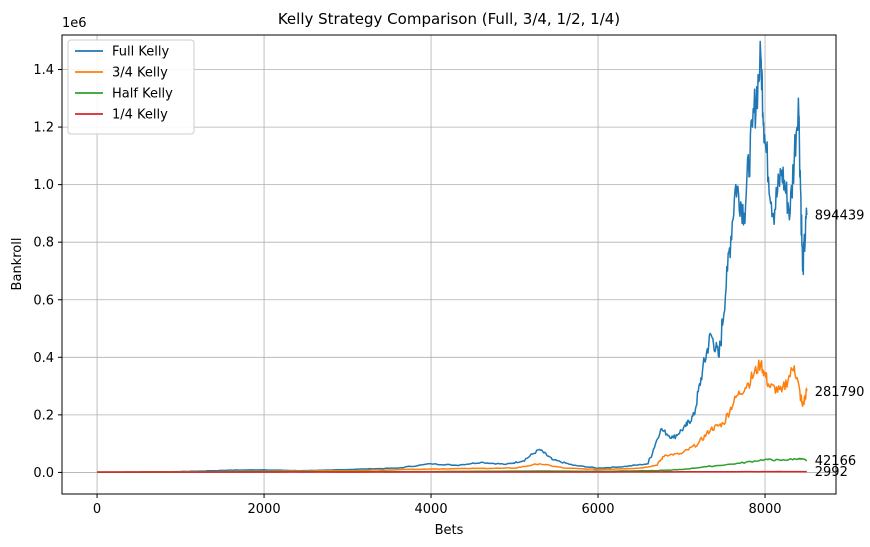 This screenshot has height=547, width=870. I want to click on x-tick-label: 8000, so click(764, 509).